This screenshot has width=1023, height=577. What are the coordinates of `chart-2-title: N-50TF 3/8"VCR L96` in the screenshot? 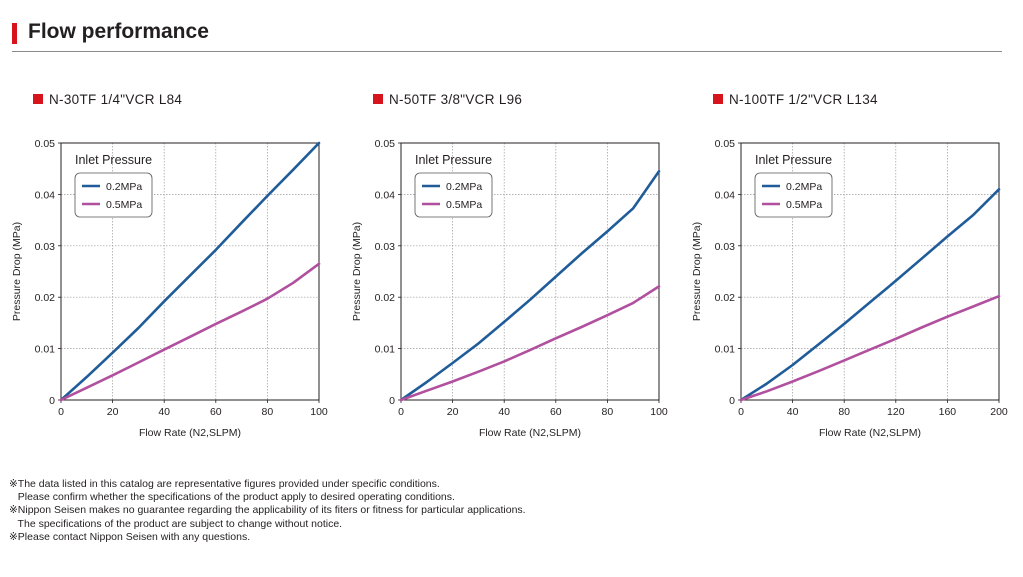 It's located at (447, 99).